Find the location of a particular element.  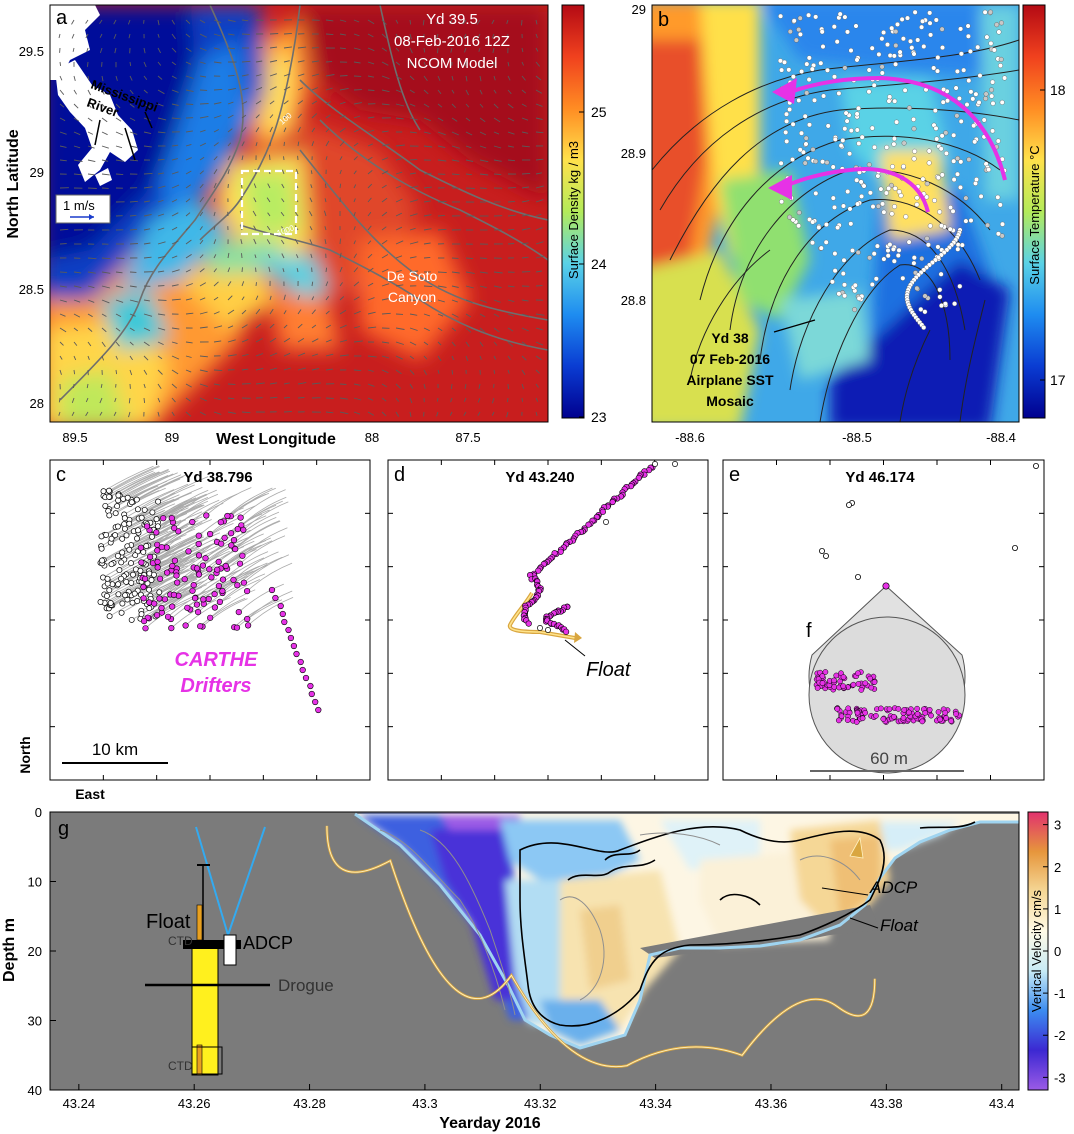

svg-text: 17 is located at coordinates (1058, 380).